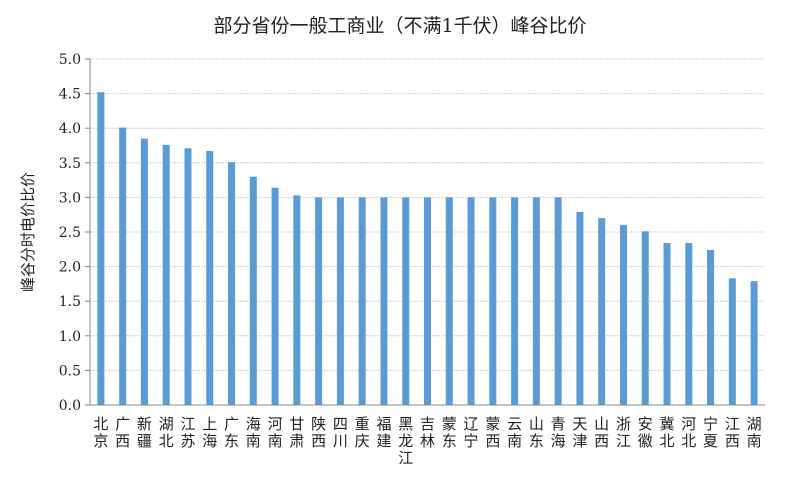 Image resolution: width=800 pixels, height=485 pixels. I want to click on x-tick-label: 山东, so click(536, 432).